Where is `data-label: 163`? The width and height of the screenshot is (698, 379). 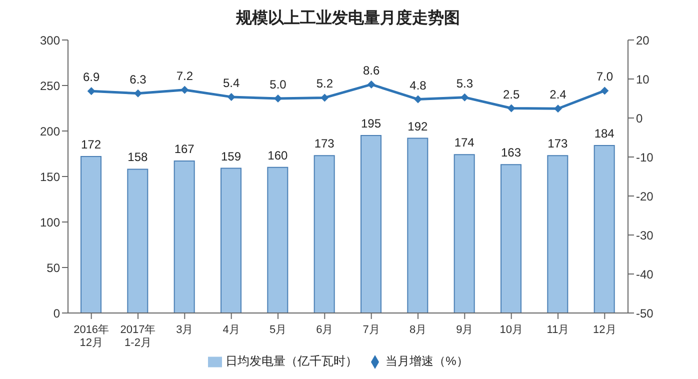 data-label: 163 is located at coordinates (511, 153).